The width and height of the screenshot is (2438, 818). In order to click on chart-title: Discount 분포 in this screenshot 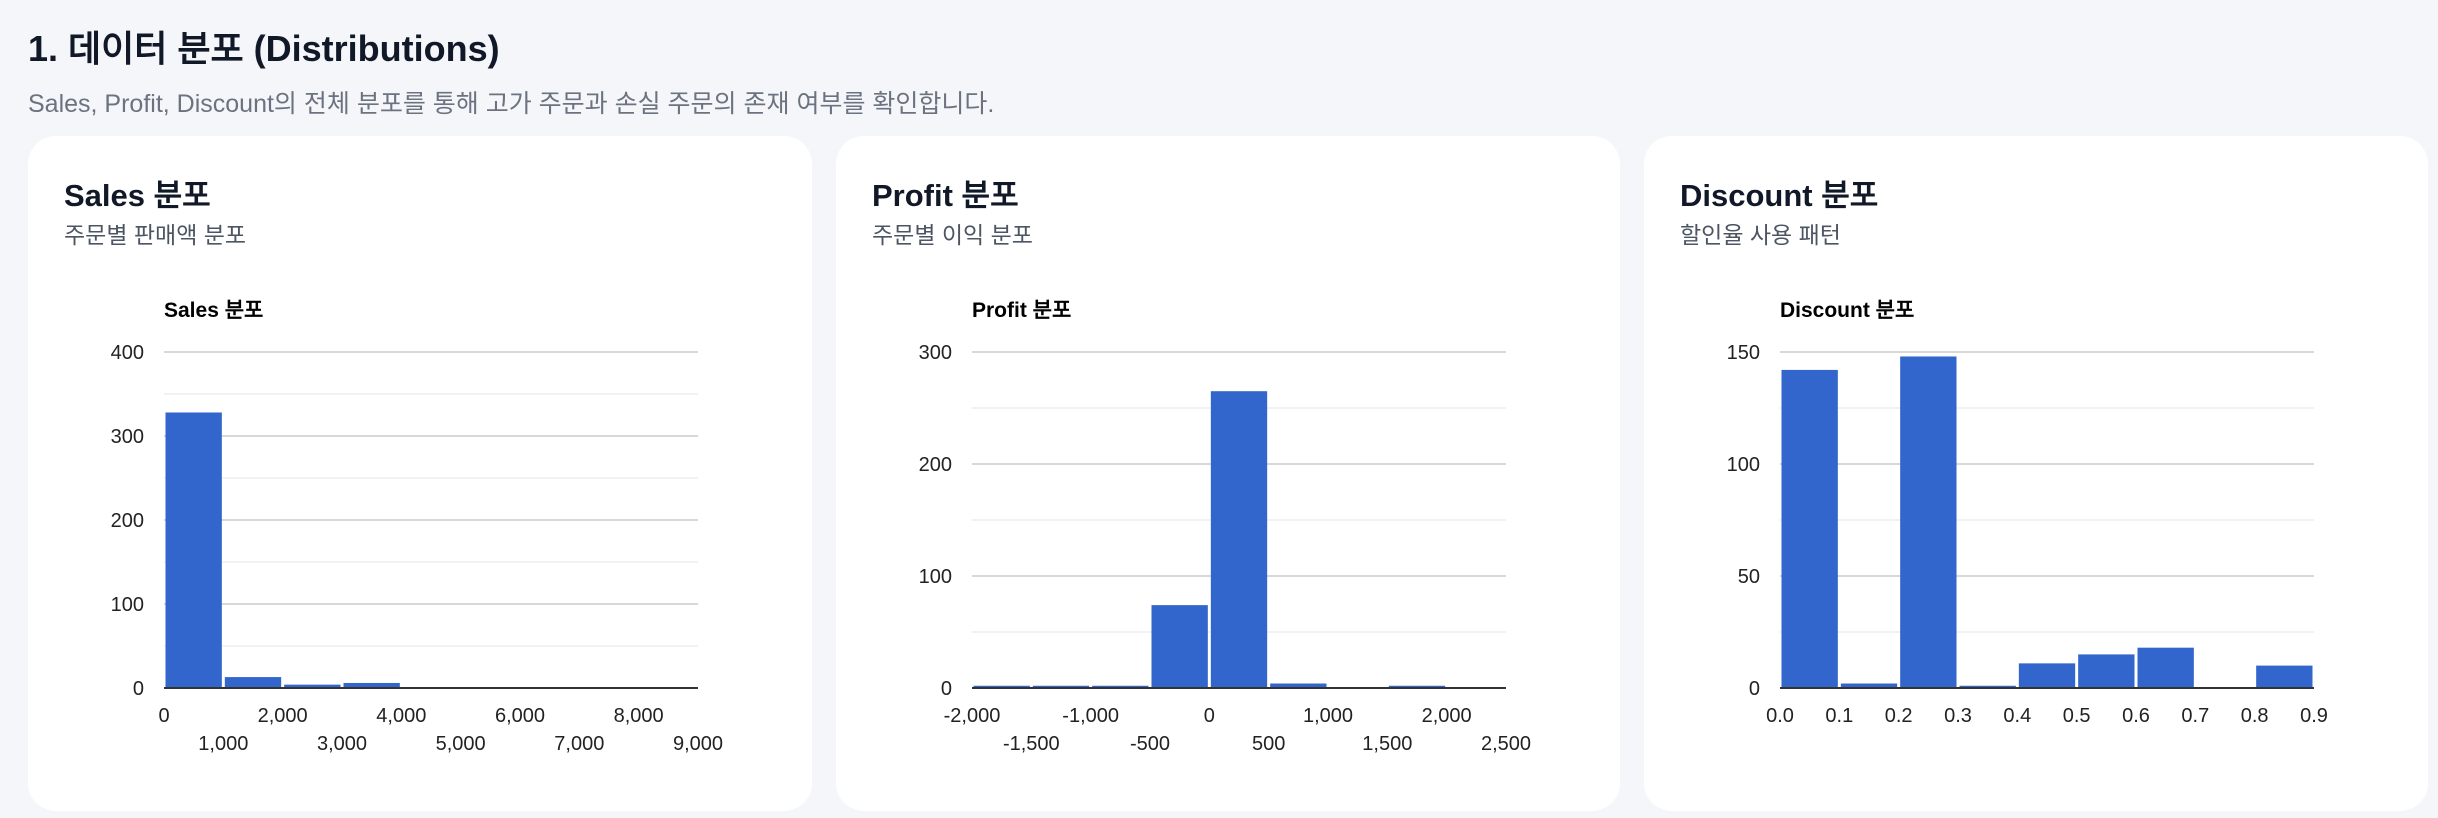, I will do `click(1847, 310)`.